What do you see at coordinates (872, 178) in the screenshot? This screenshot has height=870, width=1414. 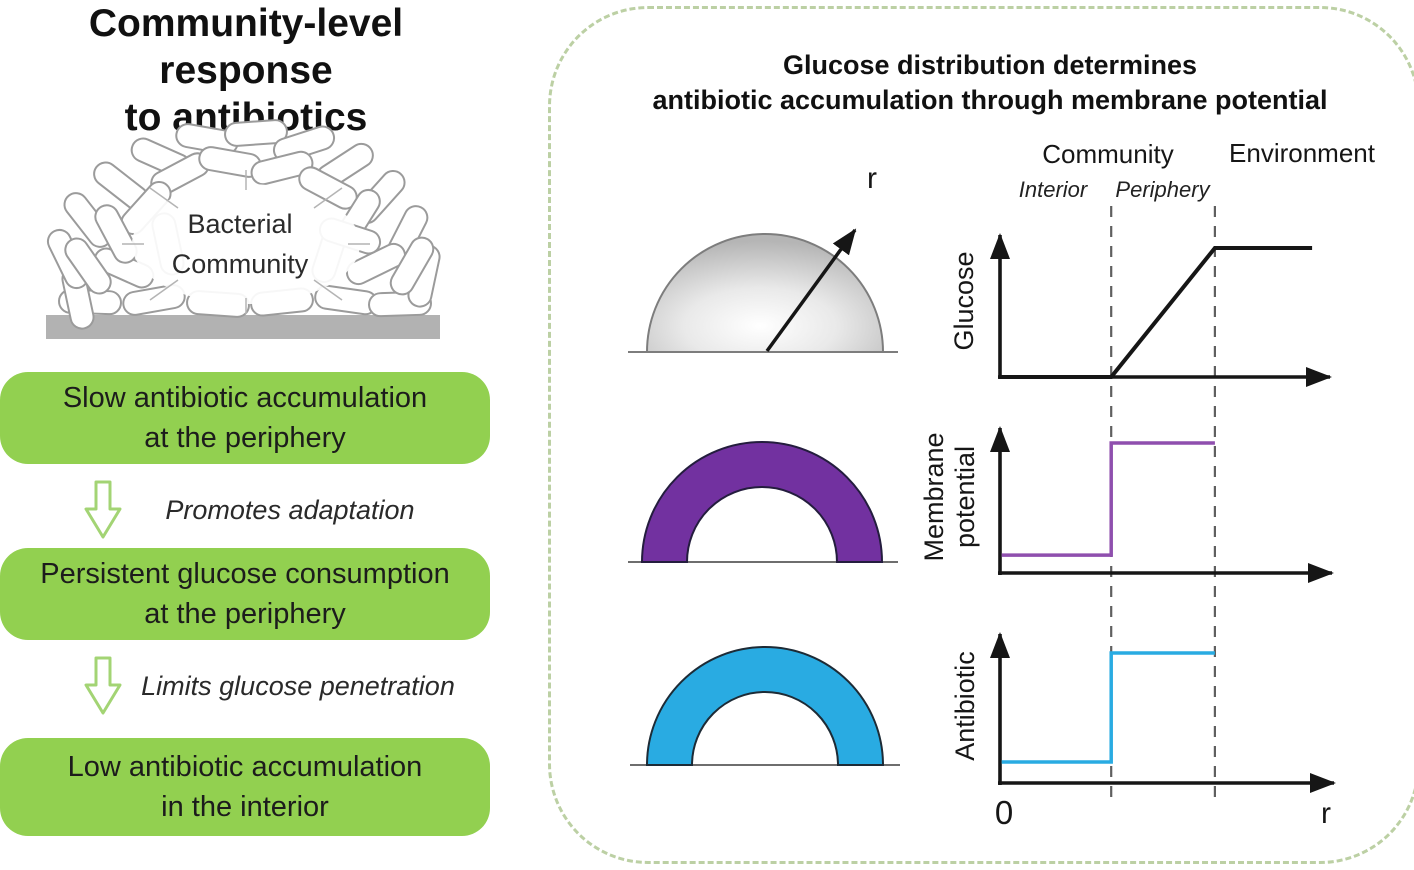 I see `dome-radius-label: r` at bounding box center [872, 178].